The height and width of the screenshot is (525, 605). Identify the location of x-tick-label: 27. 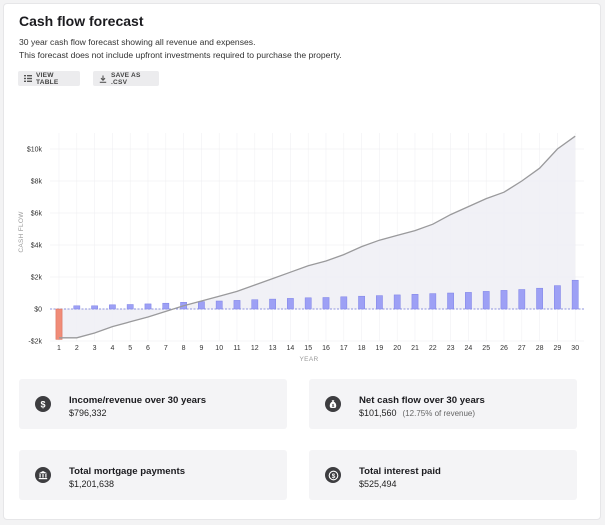
(522, 348).